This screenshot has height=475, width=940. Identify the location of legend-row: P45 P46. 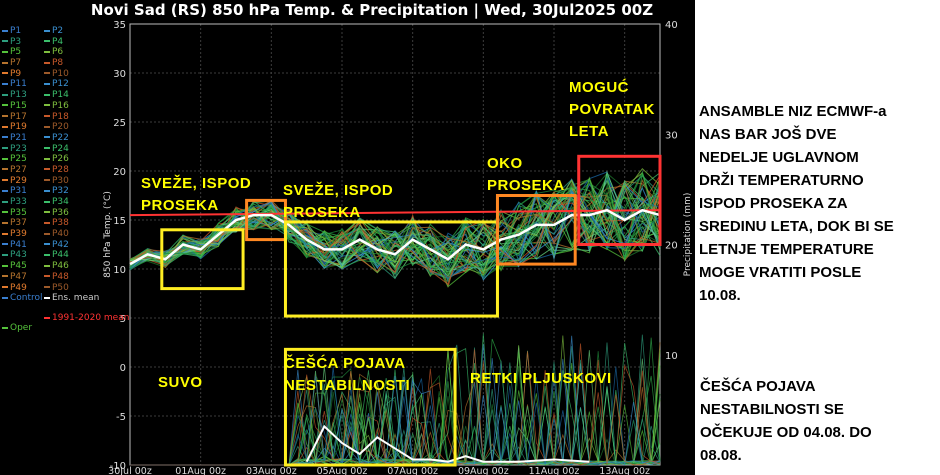
(54, 266).